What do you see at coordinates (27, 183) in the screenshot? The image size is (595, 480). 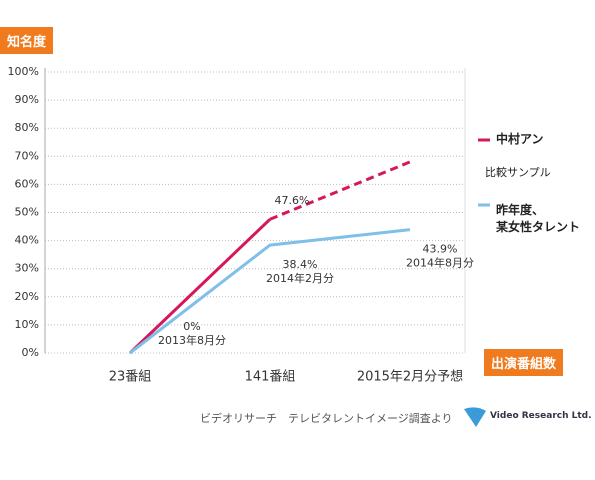 I see `y-tick-label: 60%` at bounding box center [27, 183].